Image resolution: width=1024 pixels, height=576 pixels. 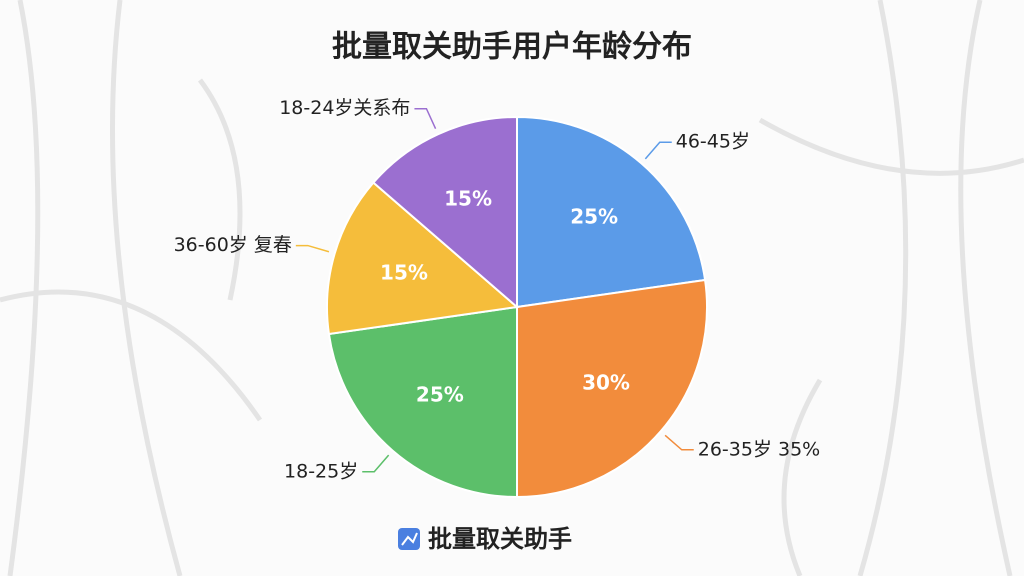 What do you see at coordinates (233, 245) in the screenshot?
I see `slice-category-label: 36-60岁 复春` at bounding box center [233, 245].